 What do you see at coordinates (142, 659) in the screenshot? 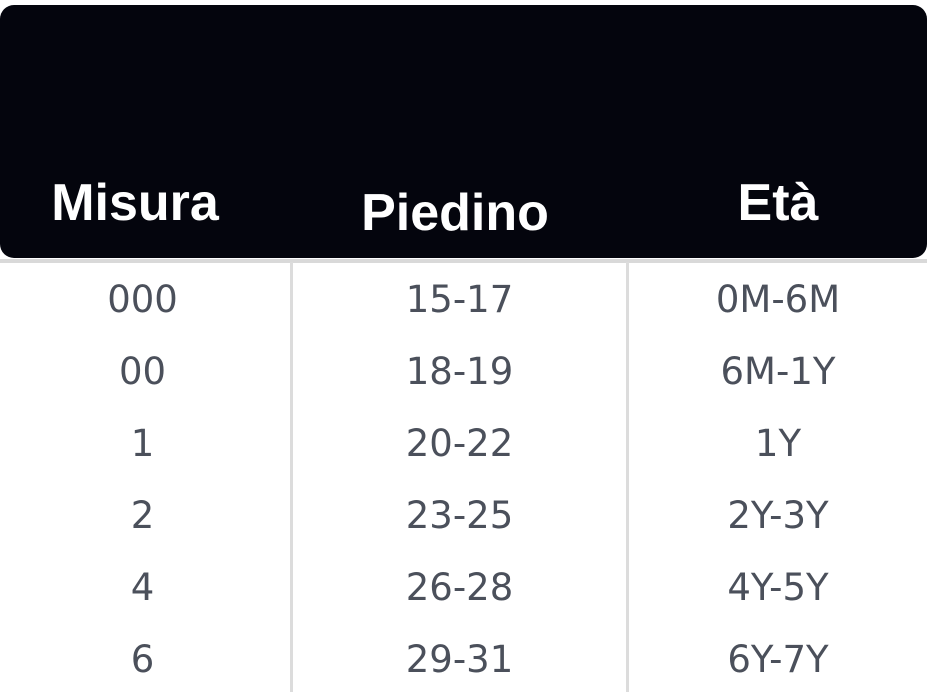
I see `cell-misura: 6` at bounding box center [142, 659].